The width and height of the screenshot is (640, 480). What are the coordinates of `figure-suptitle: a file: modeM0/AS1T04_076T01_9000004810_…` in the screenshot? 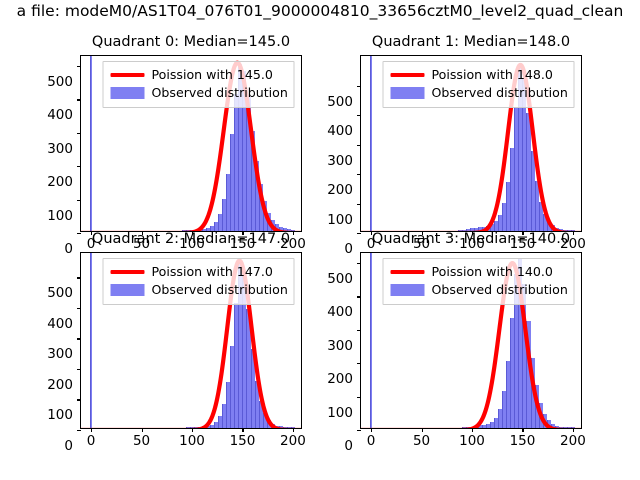 It's located at (320, 11).